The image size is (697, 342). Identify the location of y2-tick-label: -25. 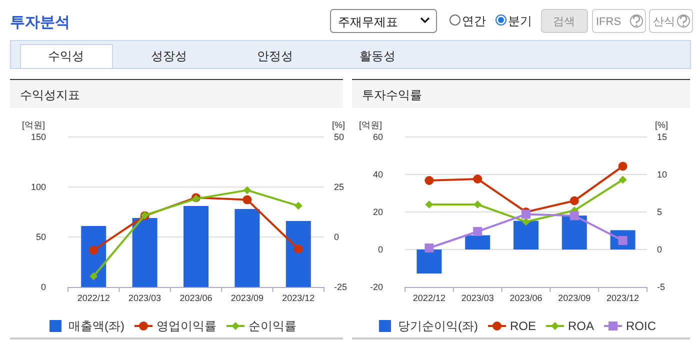
(341, 287).